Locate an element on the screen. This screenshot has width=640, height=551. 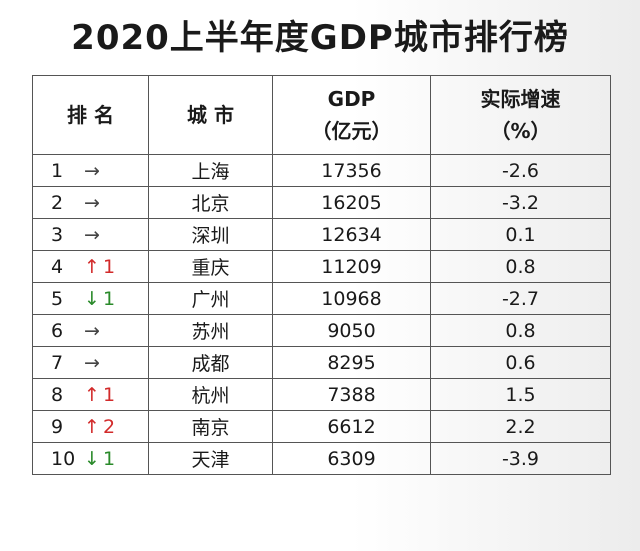
rank-cell: 5 ↓ 1 is located at coordinates (90, 298).